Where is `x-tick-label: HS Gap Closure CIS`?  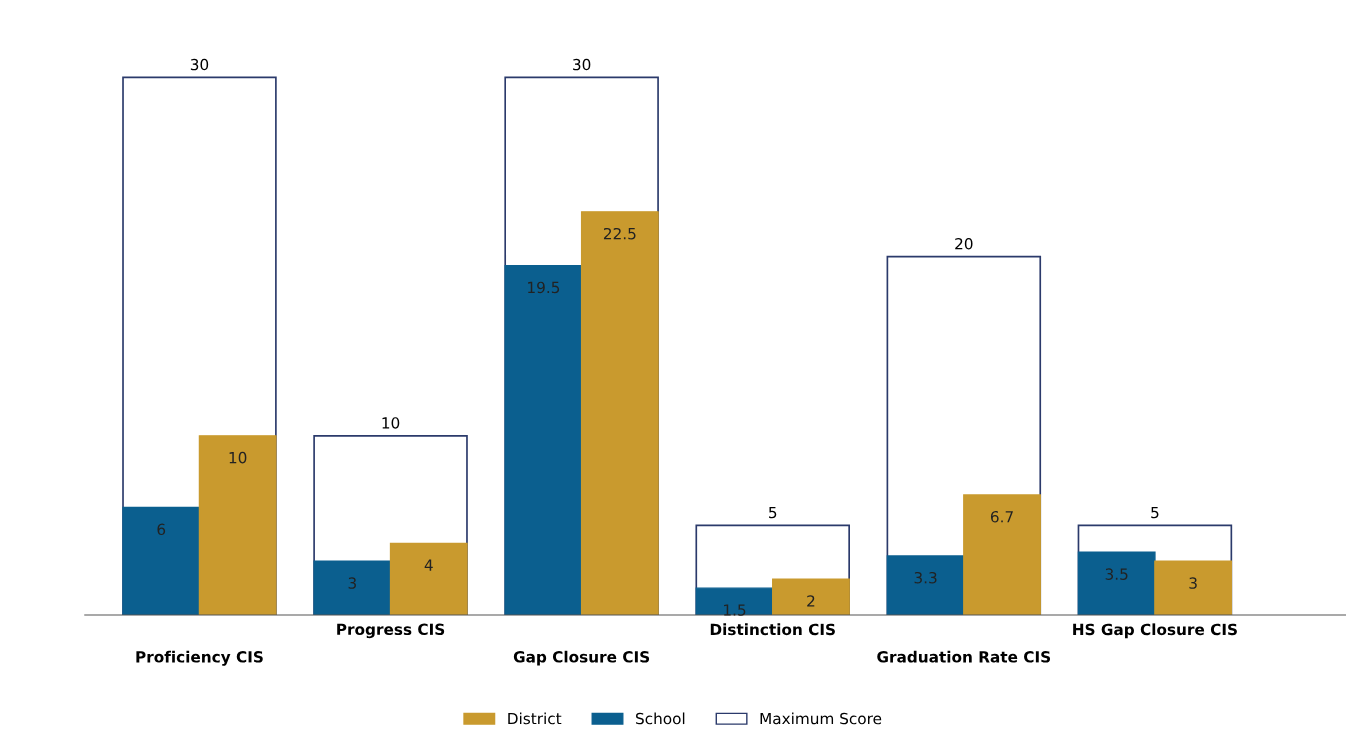 x-tick-label: HS Gap Closure CIS is located at coordinates (1155, 631).